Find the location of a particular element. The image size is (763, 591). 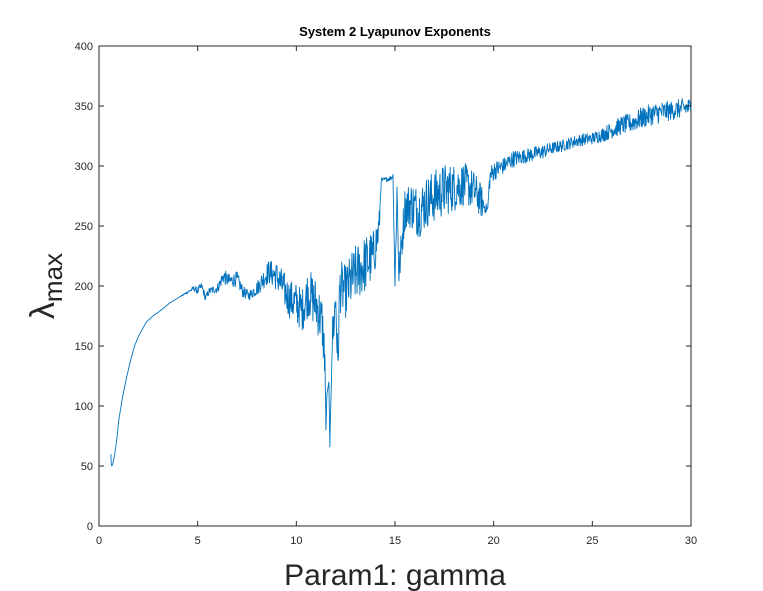

y-tick-label: 350 is located at coordinates (84, 107).